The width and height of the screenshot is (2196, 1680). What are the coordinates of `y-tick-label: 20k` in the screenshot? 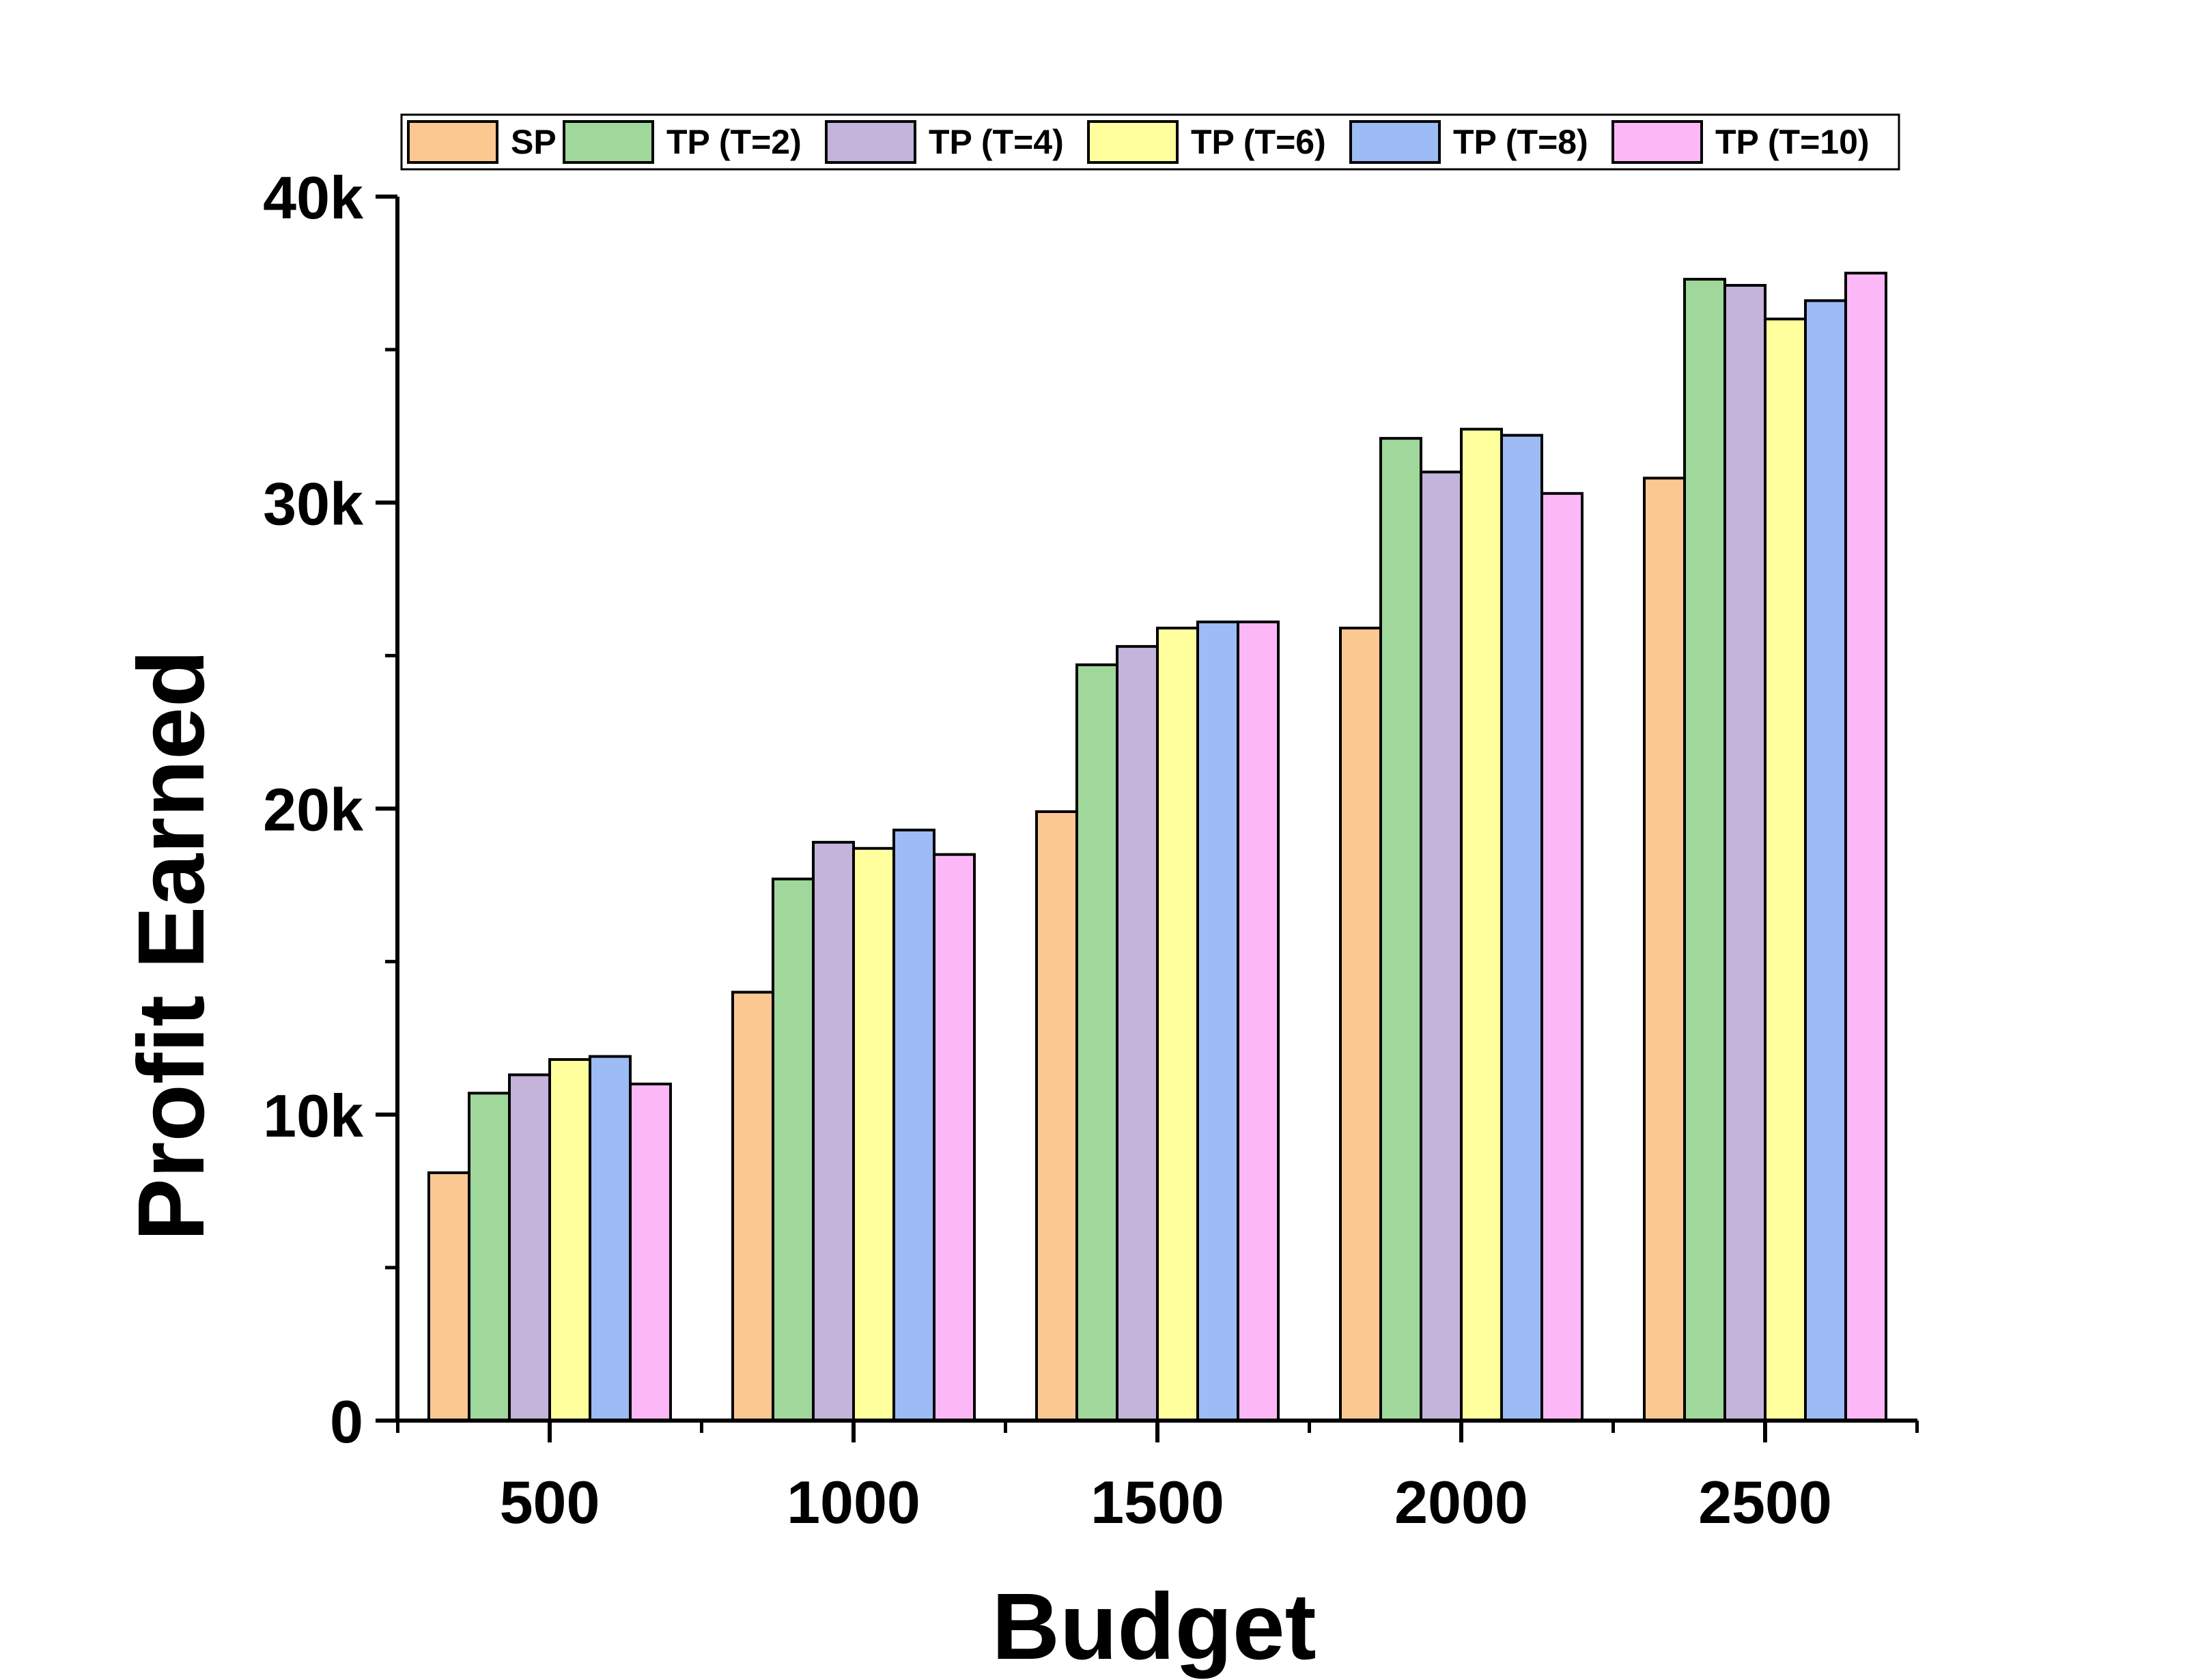 It's located at (313, 810).